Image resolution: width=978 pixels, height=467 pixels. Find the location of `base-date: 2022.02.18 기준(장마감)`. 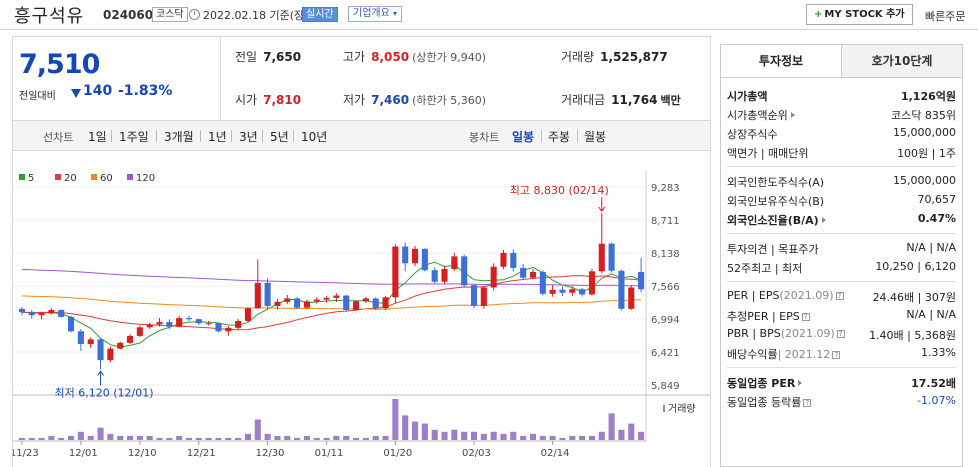

base-date: 2022.02.18 기준(장마감) is located at coordinates (266, 15).